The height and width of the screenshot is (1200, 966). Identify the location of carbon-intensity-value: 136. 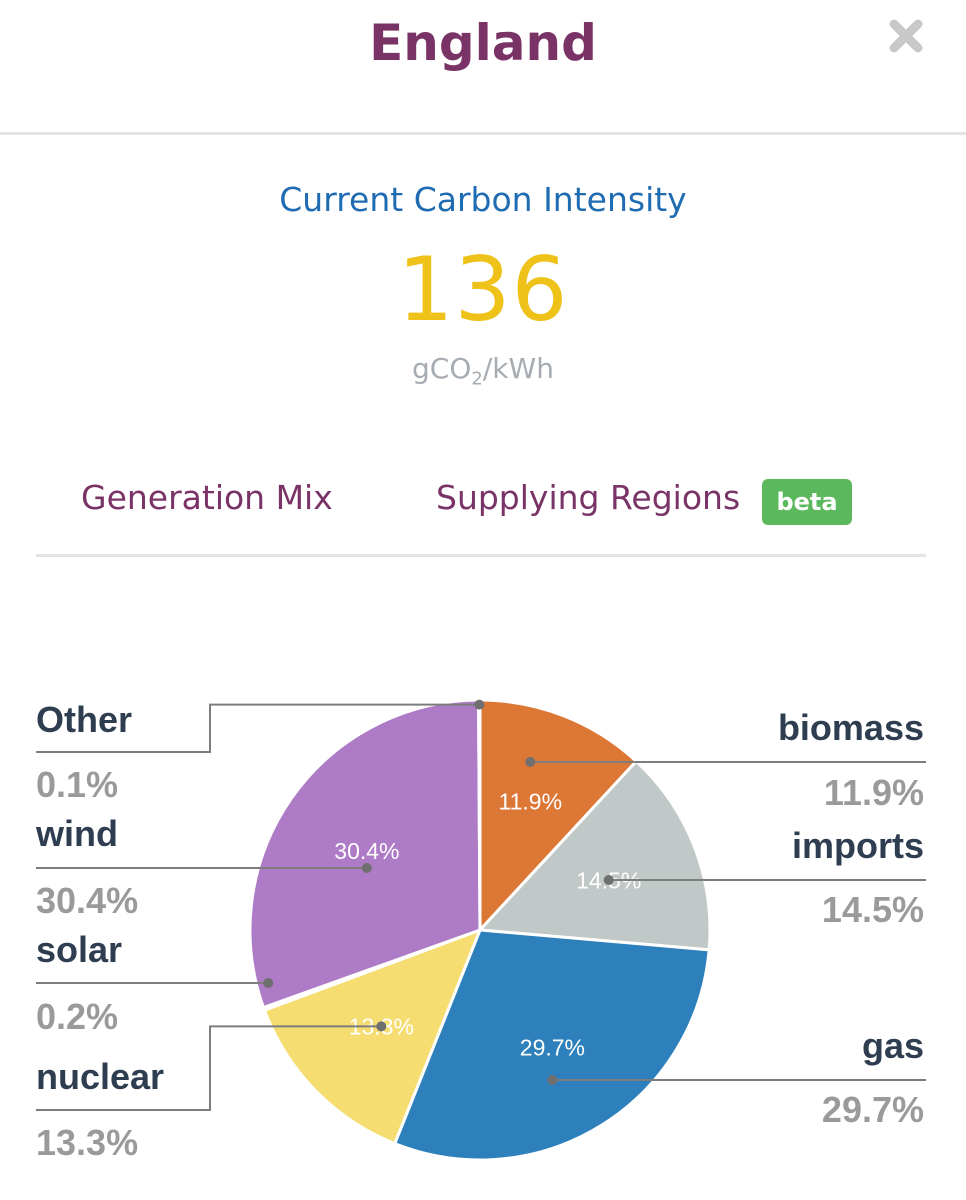
(483, 289).